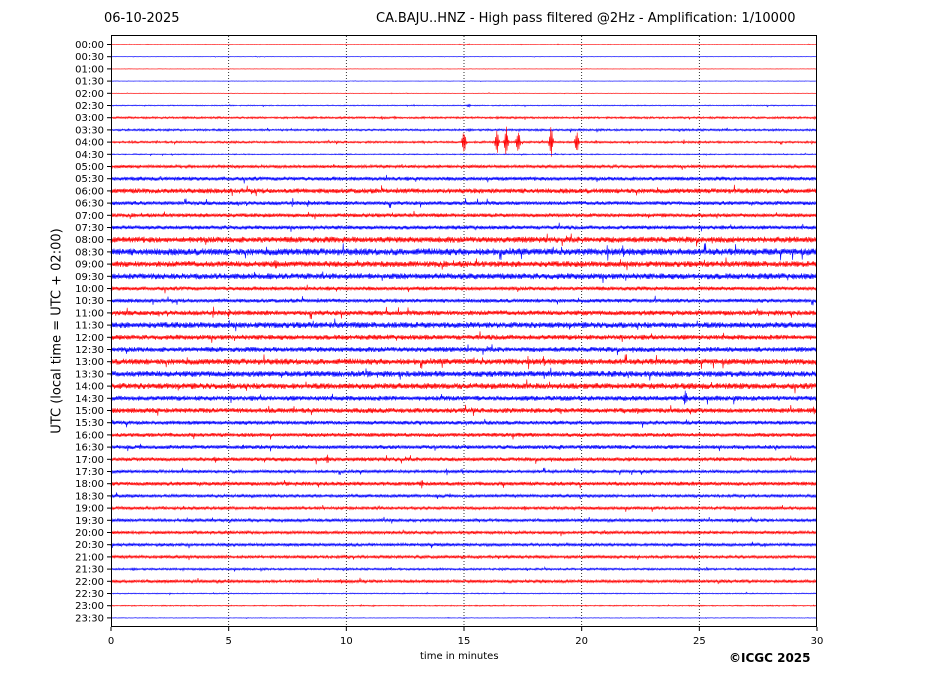 The image size is (927, 696). Describe the element at coordinates (89, 350) in the screenshot. I see `y-tick-label: 12:30` at that location.